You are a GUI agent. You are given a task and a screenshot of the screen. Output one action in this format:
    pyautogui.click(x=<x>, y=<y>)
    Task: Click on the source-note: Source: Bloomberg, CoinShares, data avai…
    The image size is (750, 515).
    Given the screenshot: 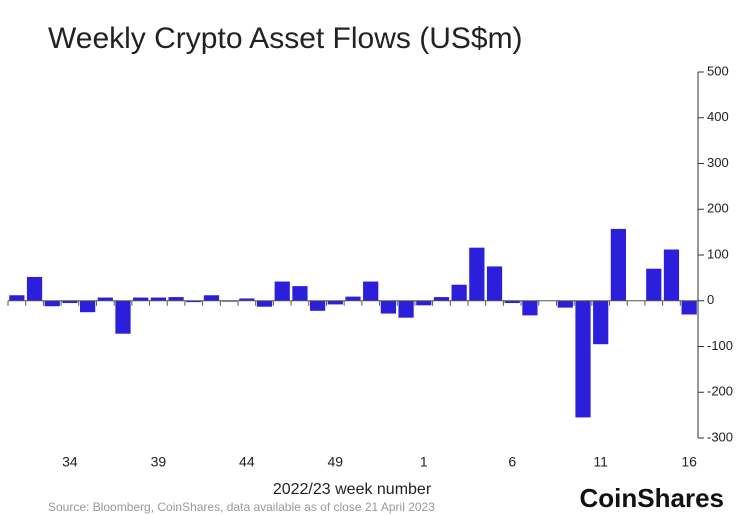 What is the action you would take?
    pyautogui.click(x=241, y=507)
    